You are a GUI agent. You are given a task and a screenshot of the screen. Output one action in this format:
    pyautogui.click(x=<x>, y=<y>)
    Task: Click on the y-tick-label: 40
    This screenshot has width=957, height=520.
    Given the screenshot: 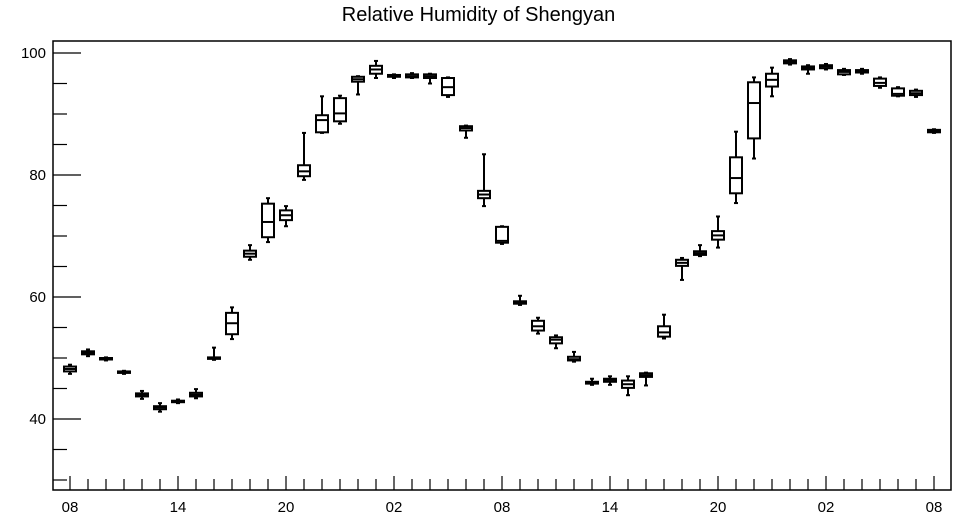 What is the action you would take?
    pyautogui.click(x=37, y=419)
    